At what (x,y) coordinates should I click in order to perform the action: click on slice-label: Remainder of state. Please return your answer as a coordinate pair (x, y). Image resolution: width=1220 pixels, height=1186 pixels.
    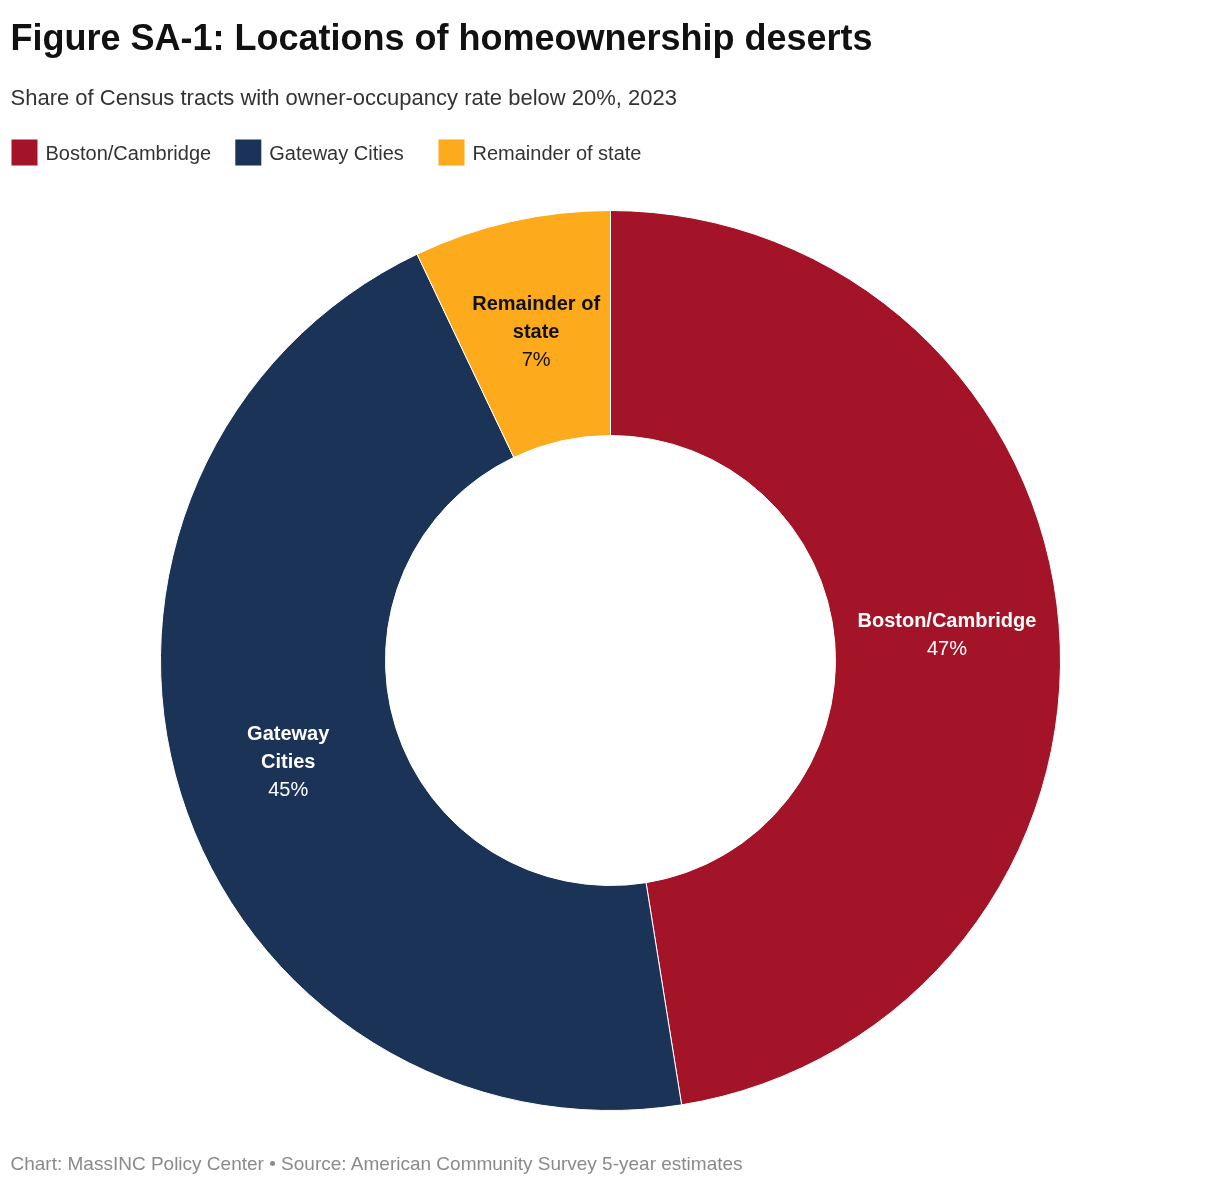
    Looking at the image, I should click on (536, 317).